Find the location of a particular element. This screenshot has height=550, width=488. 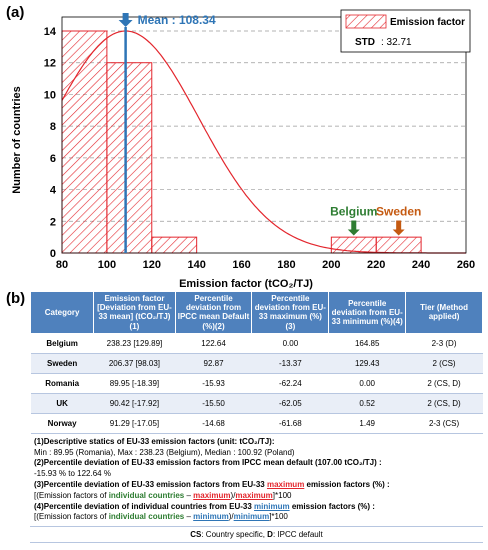

cell-ipcc-deviation: -15.93 is located at coordinates (213, 383).